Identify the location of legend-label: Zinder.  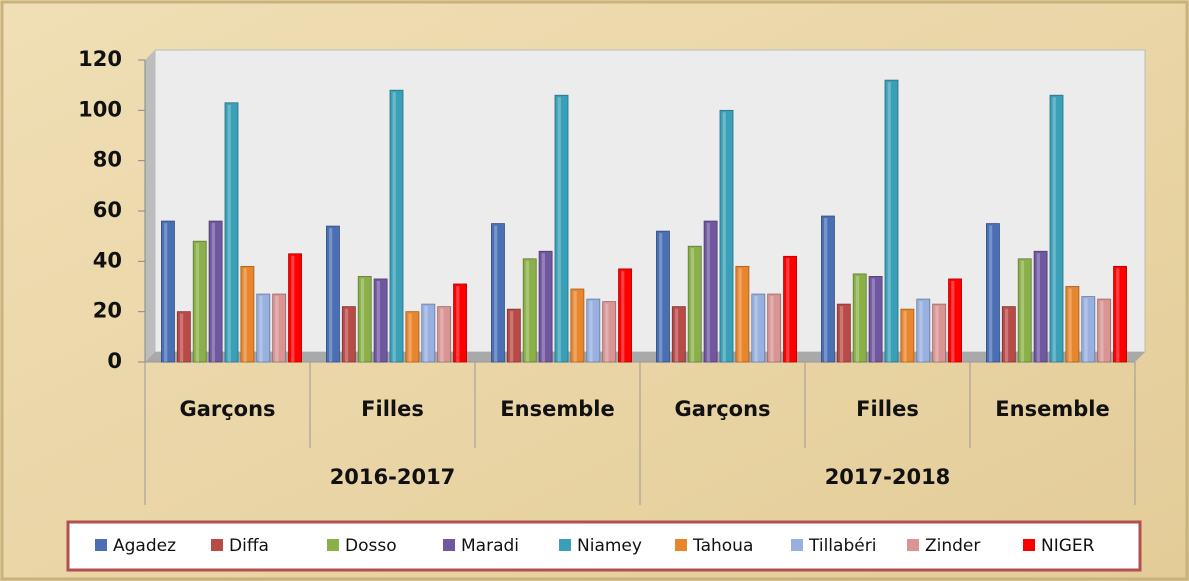
(952, 546).